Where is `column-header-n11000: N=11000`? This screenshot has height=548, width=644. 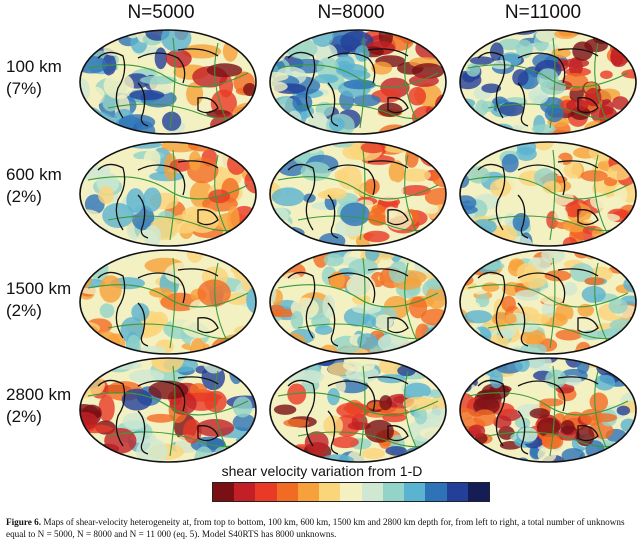
column-header-n11000: N=11000 is located at coordinates (543, 12).